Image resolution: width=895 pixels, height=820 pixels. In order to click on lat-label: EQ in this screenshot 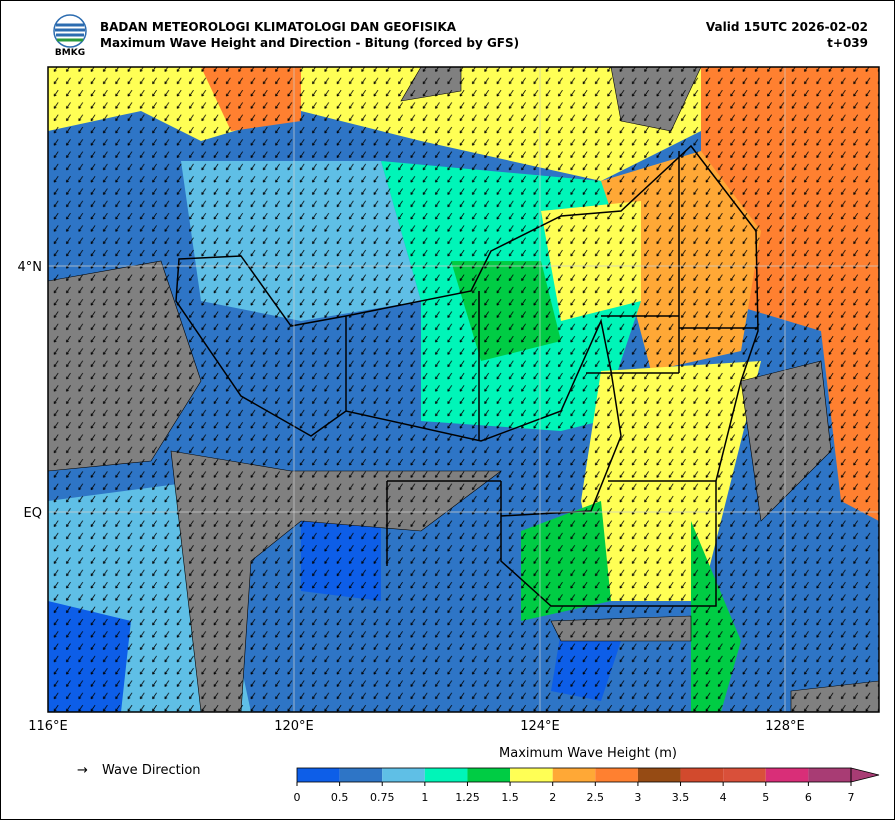, I will do `click(33, 513)`.